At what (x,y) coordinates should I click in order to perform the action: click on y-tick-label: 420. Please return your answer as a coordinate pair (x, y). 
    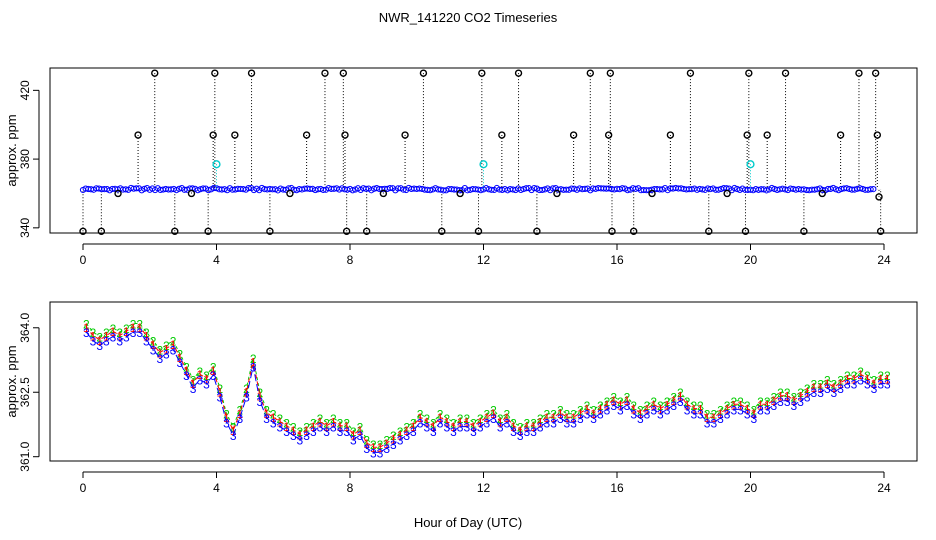
    Looking at the image, I should click on (25, 90).